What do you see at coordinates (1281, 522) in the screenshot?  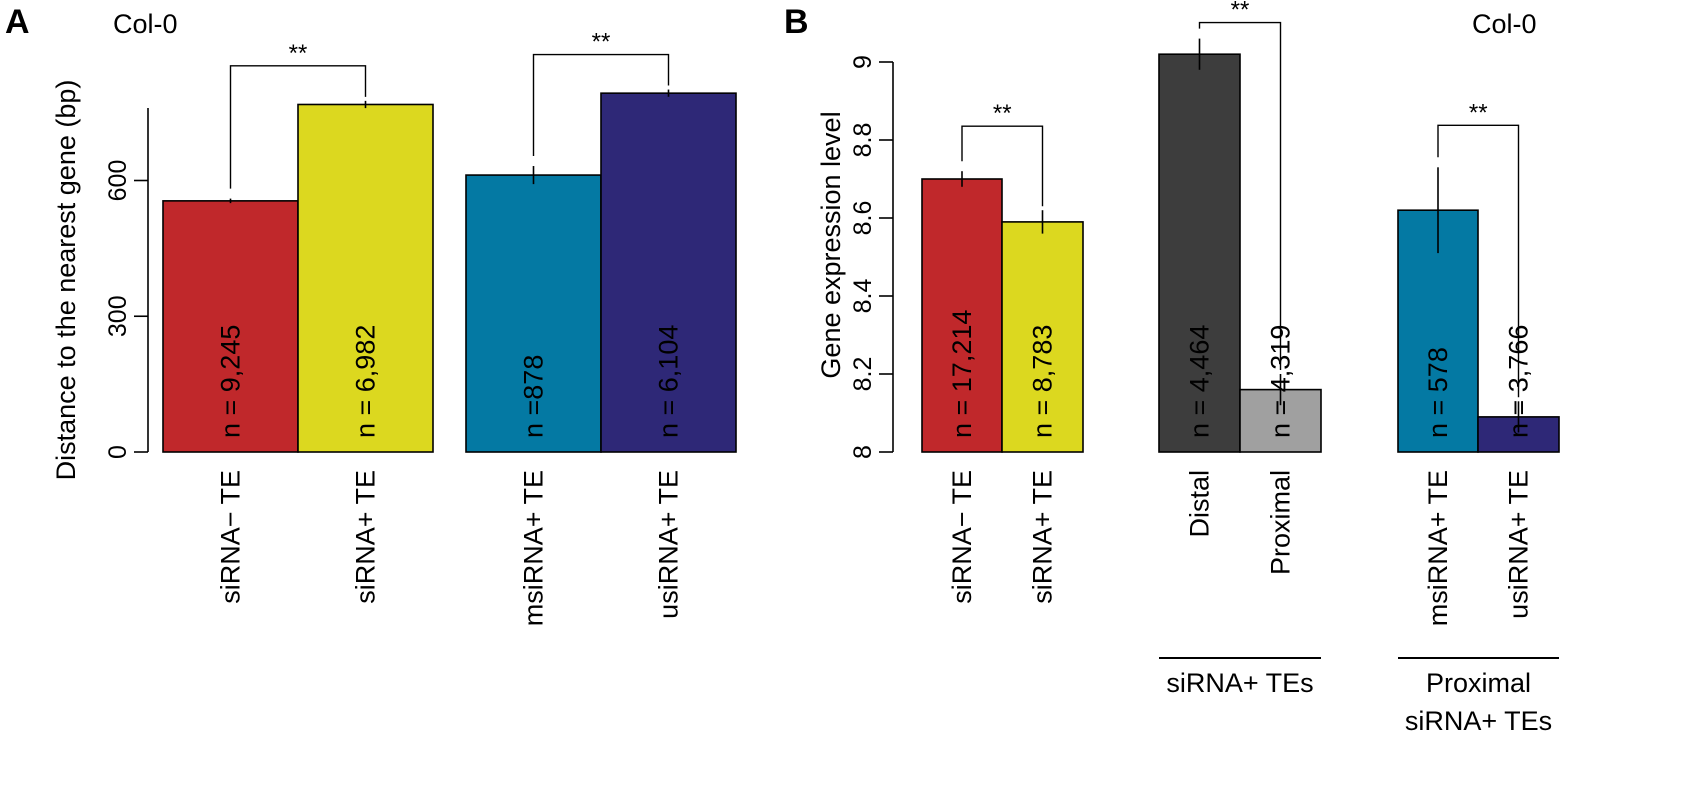 I see `category-label: Proximal` at bounding box center [1281, 522].